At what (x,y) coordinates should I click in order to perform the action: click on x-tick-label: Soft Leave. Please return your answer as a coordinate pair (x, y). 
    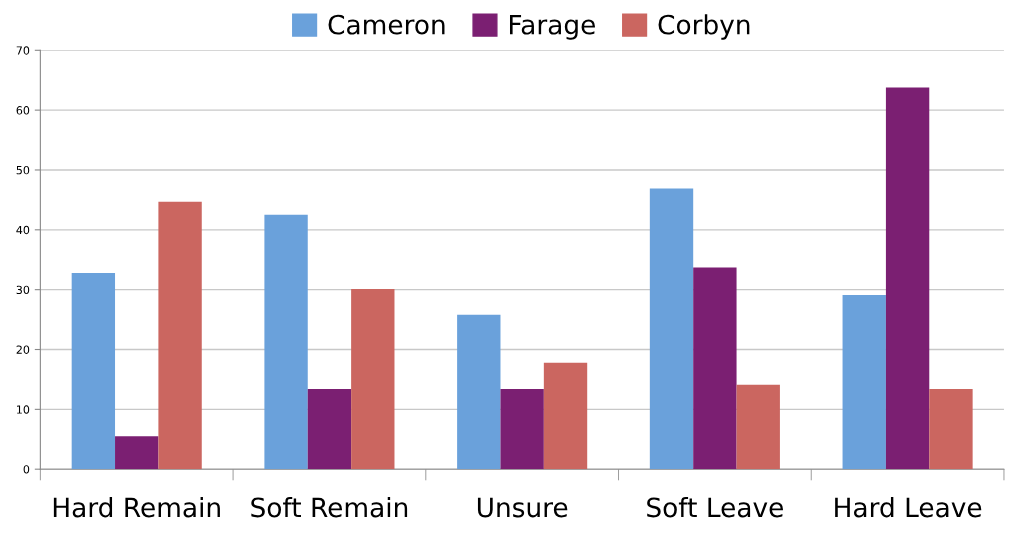
    Looking at the image, I should click on (715, 507).